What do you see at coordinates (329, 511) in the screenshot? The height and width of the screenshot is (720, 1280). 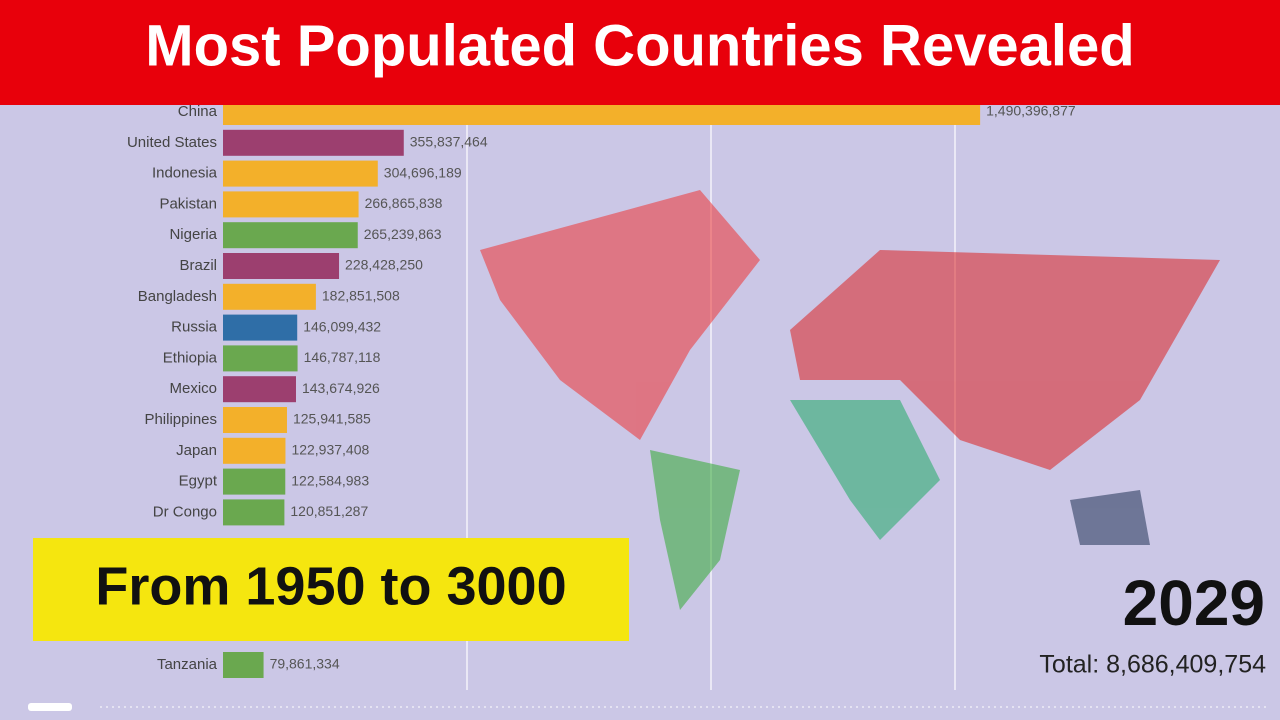 I see `value-label: 120,851,287` at bounding box center [329, 511].